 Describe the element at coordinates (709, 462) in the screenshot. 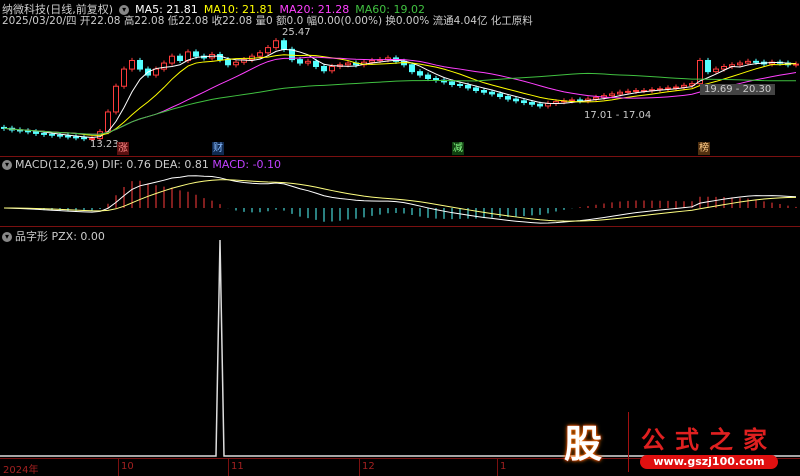

I see `watermark-url: www.gszj100.com` at that location.